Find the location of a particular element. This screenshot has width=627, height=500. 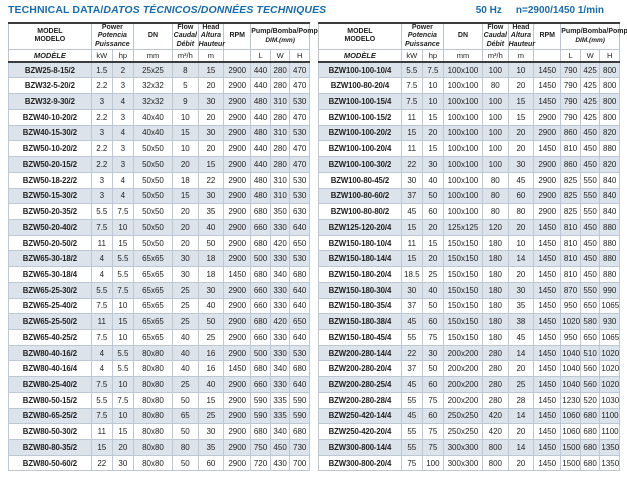

data-cell: 450 is located at coordinates (590, 149).